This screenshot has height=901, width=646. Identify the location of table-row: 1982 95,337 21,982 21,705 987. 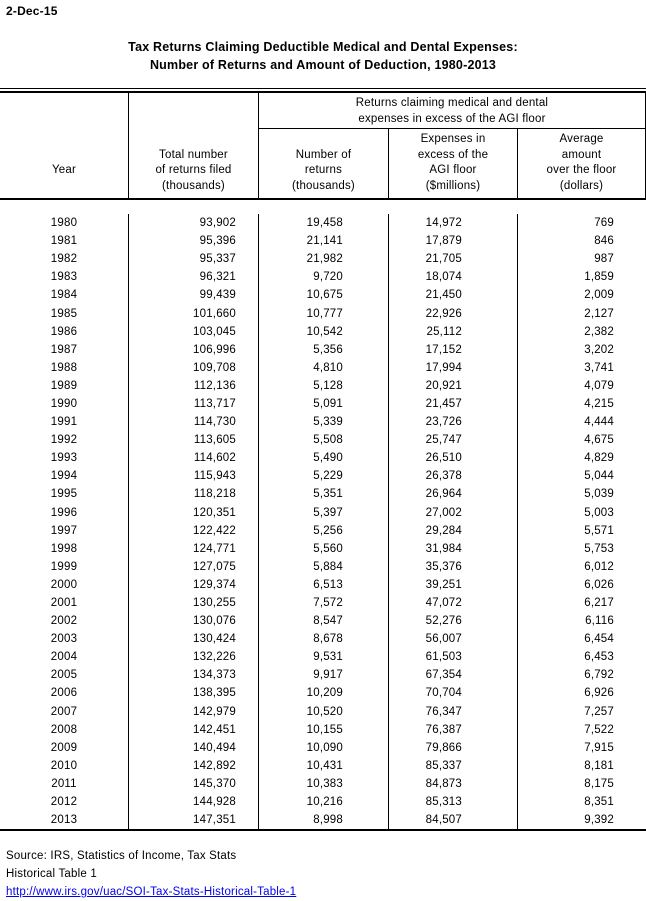
(323, 259).